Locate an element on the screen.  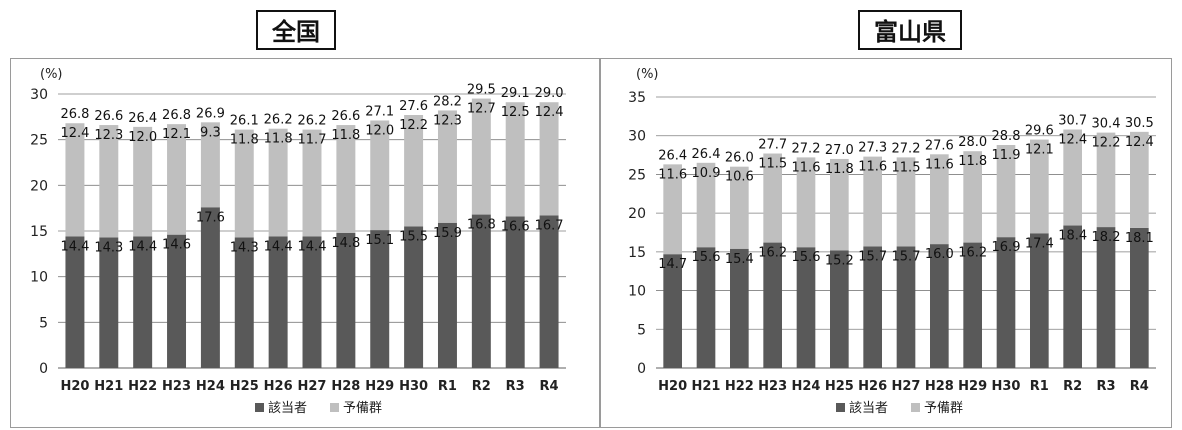
national-label-gaitosha: 17.6 is located at coordinates (210, 217).